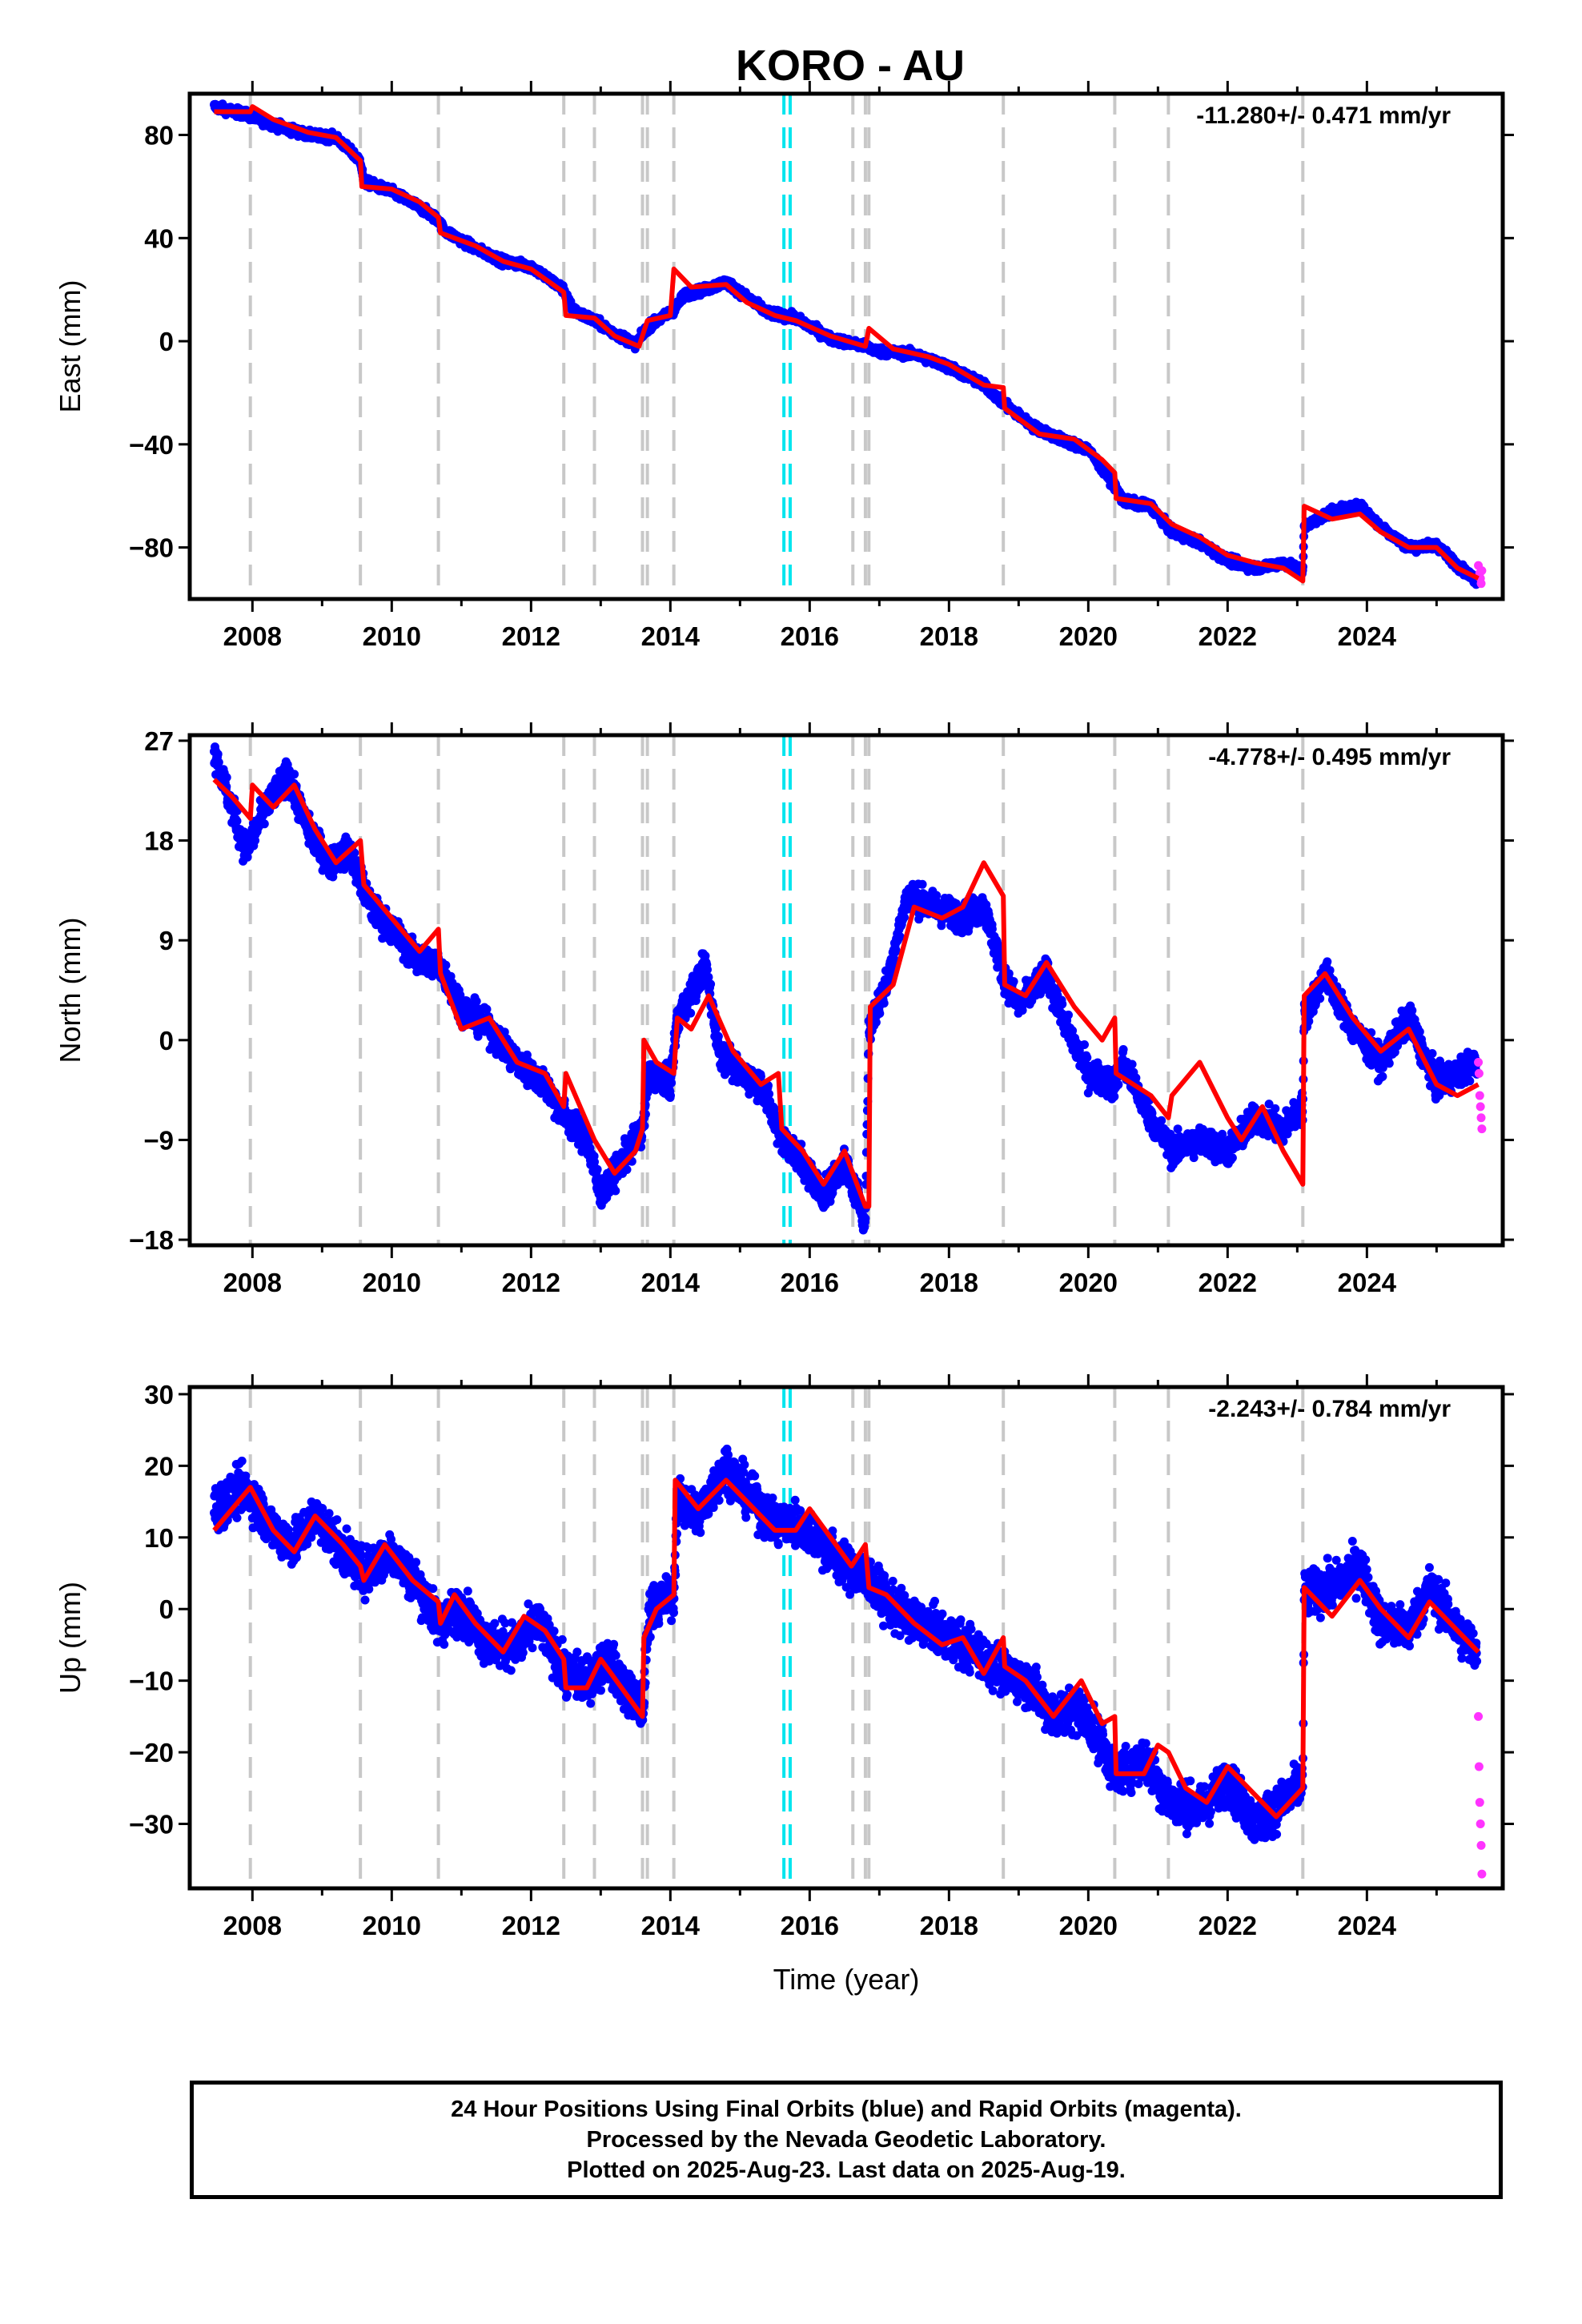  I want to click on x-tick-label: 2024, so click(1367, 636).